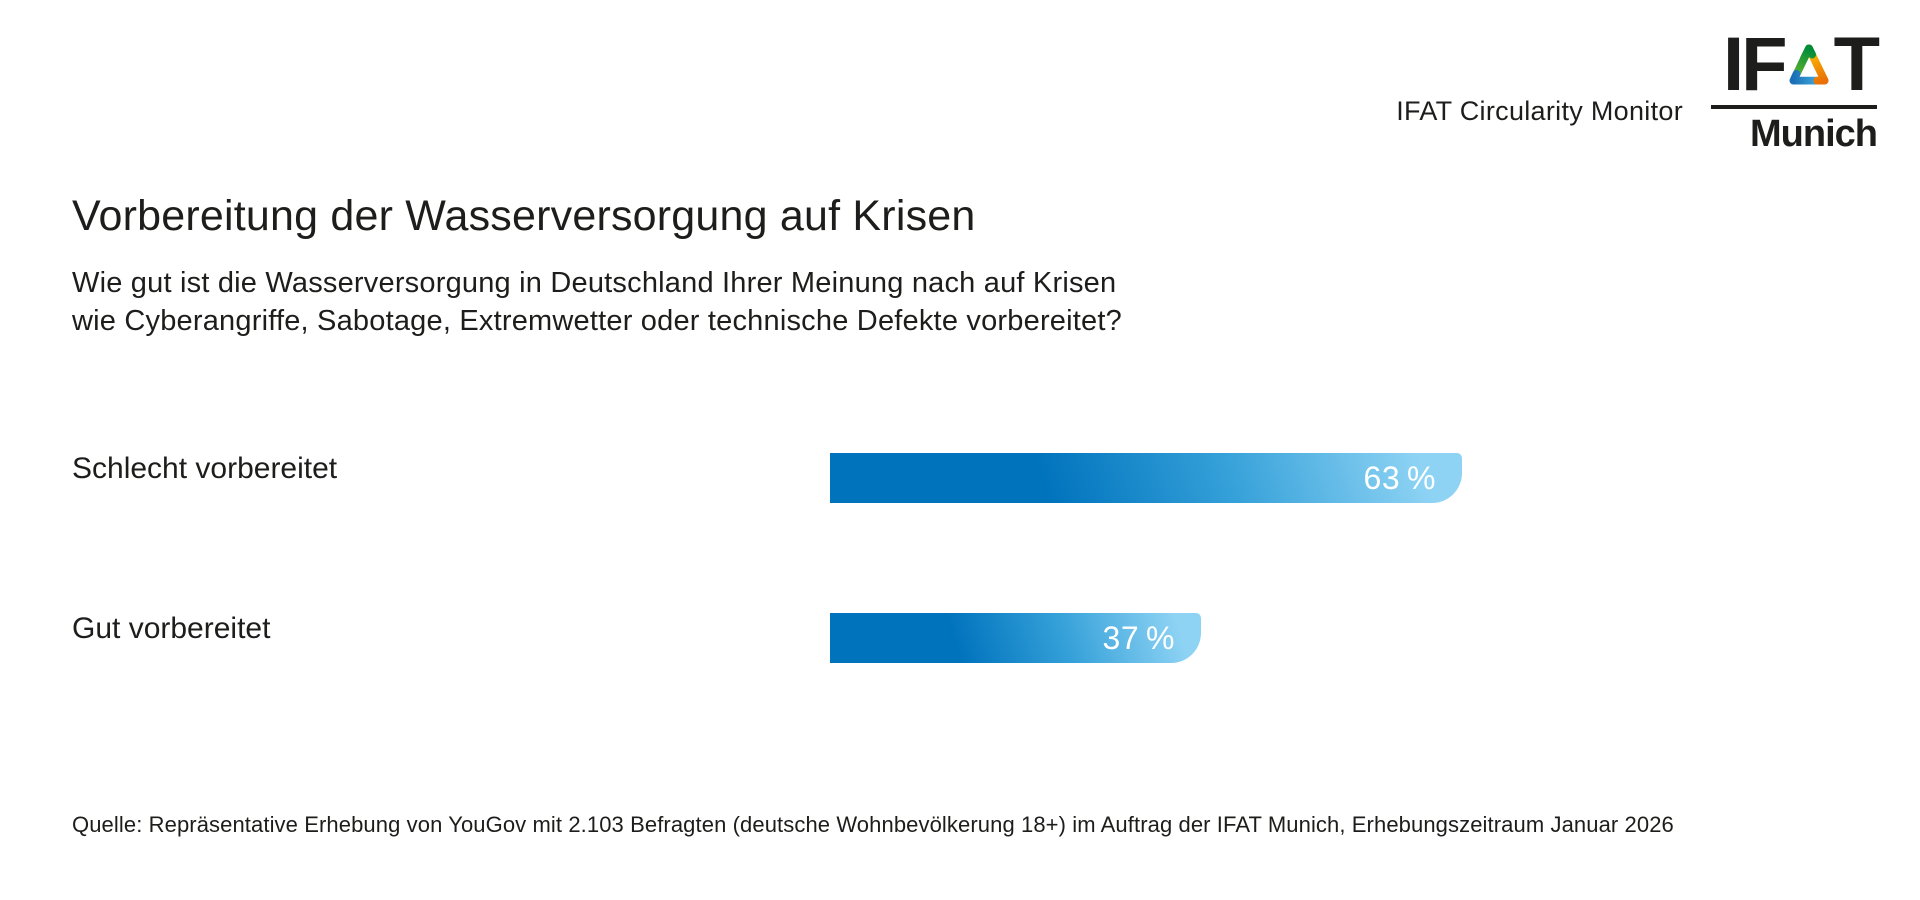 The width and height of the screenshot is (1920, 900). Describe the element at coordinates (1146, 478) in the screenshot. I see `bar: 63 %` at that location.